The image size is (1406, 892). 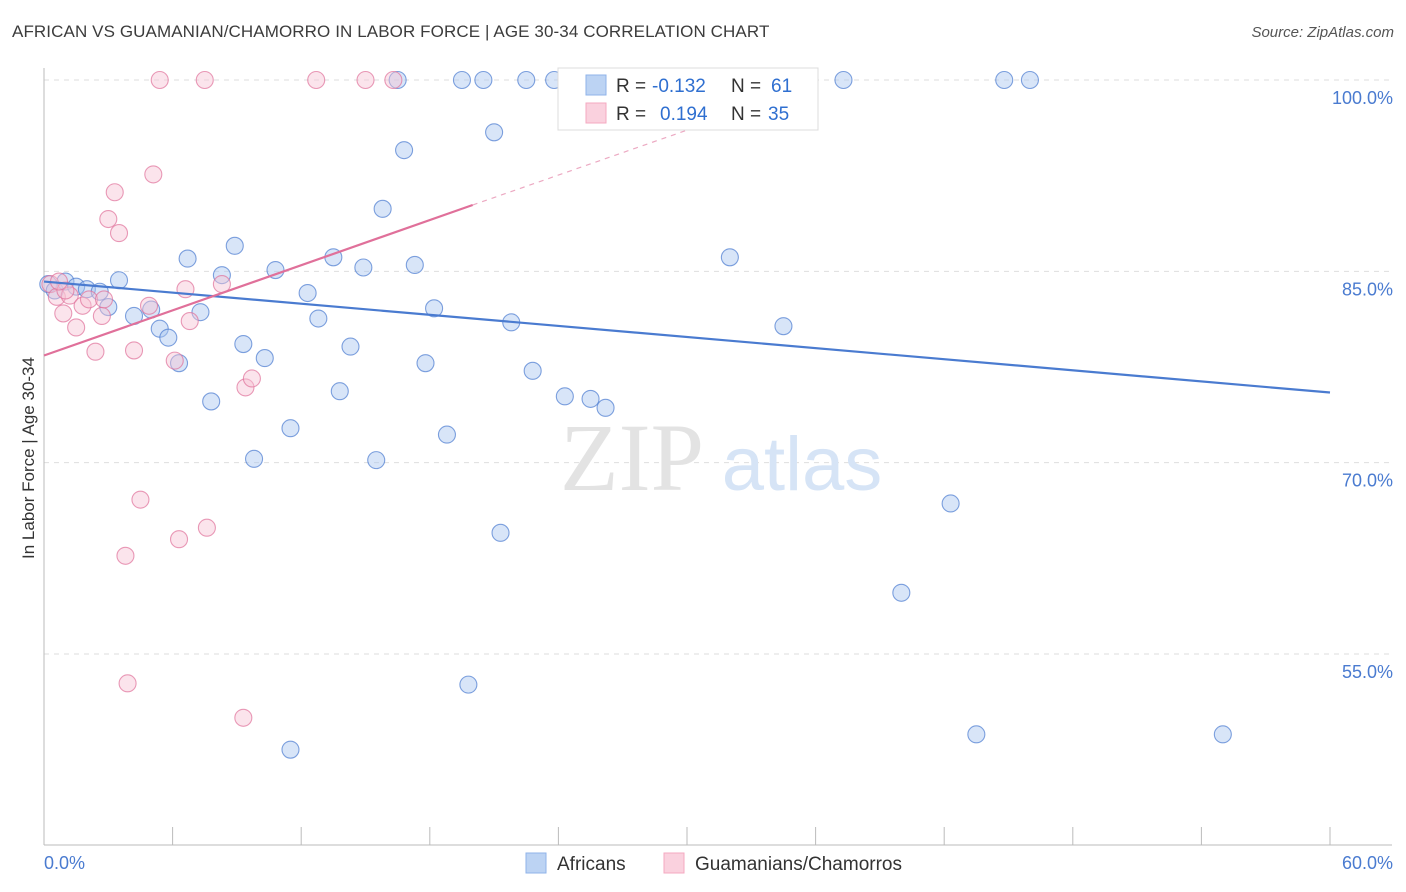 What do you see at coordinates (591, 864) in the screenshot?
I see `bottom-legend-label-africans: Africans` at bounding box center [591, 864].